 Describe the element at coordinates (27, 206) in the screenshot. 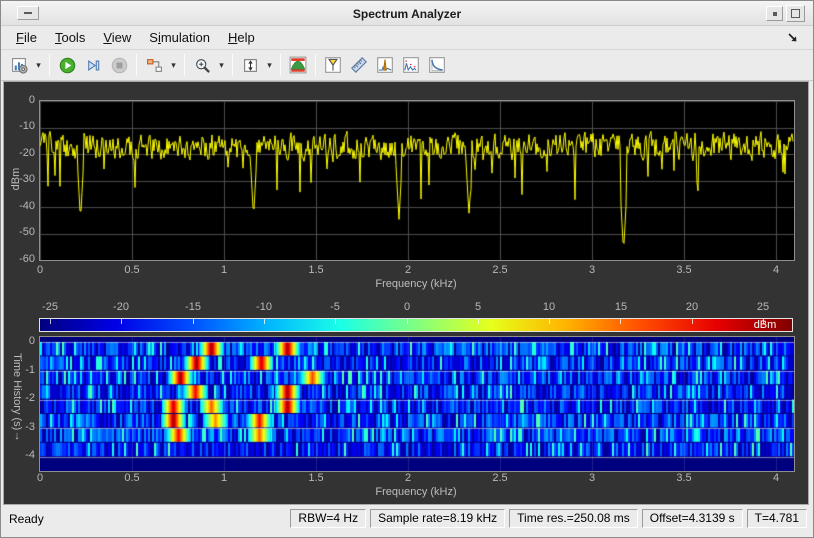

I see `spectrum-ytick: -40` at that location.